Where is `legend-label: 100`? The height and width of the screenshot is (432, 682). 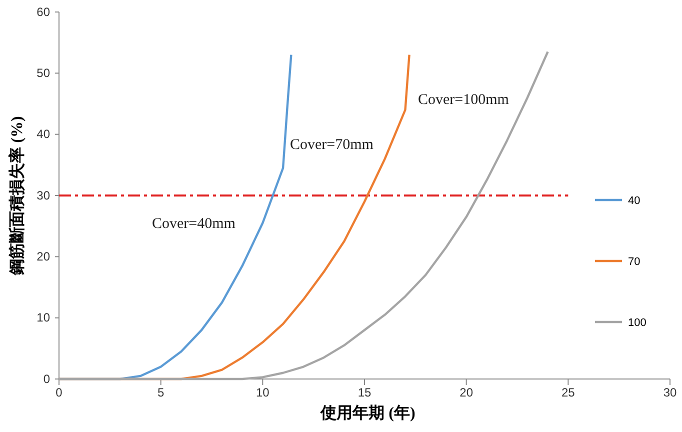 legend-label: 100 is located at coordinates (637, 323).